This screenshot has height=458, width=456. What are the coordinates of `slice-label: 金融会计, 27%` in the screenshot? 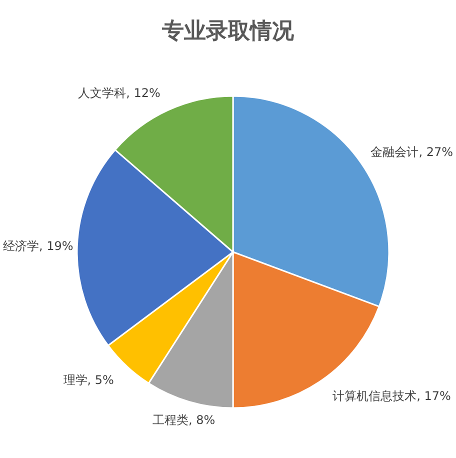 It's located at (411, 152).